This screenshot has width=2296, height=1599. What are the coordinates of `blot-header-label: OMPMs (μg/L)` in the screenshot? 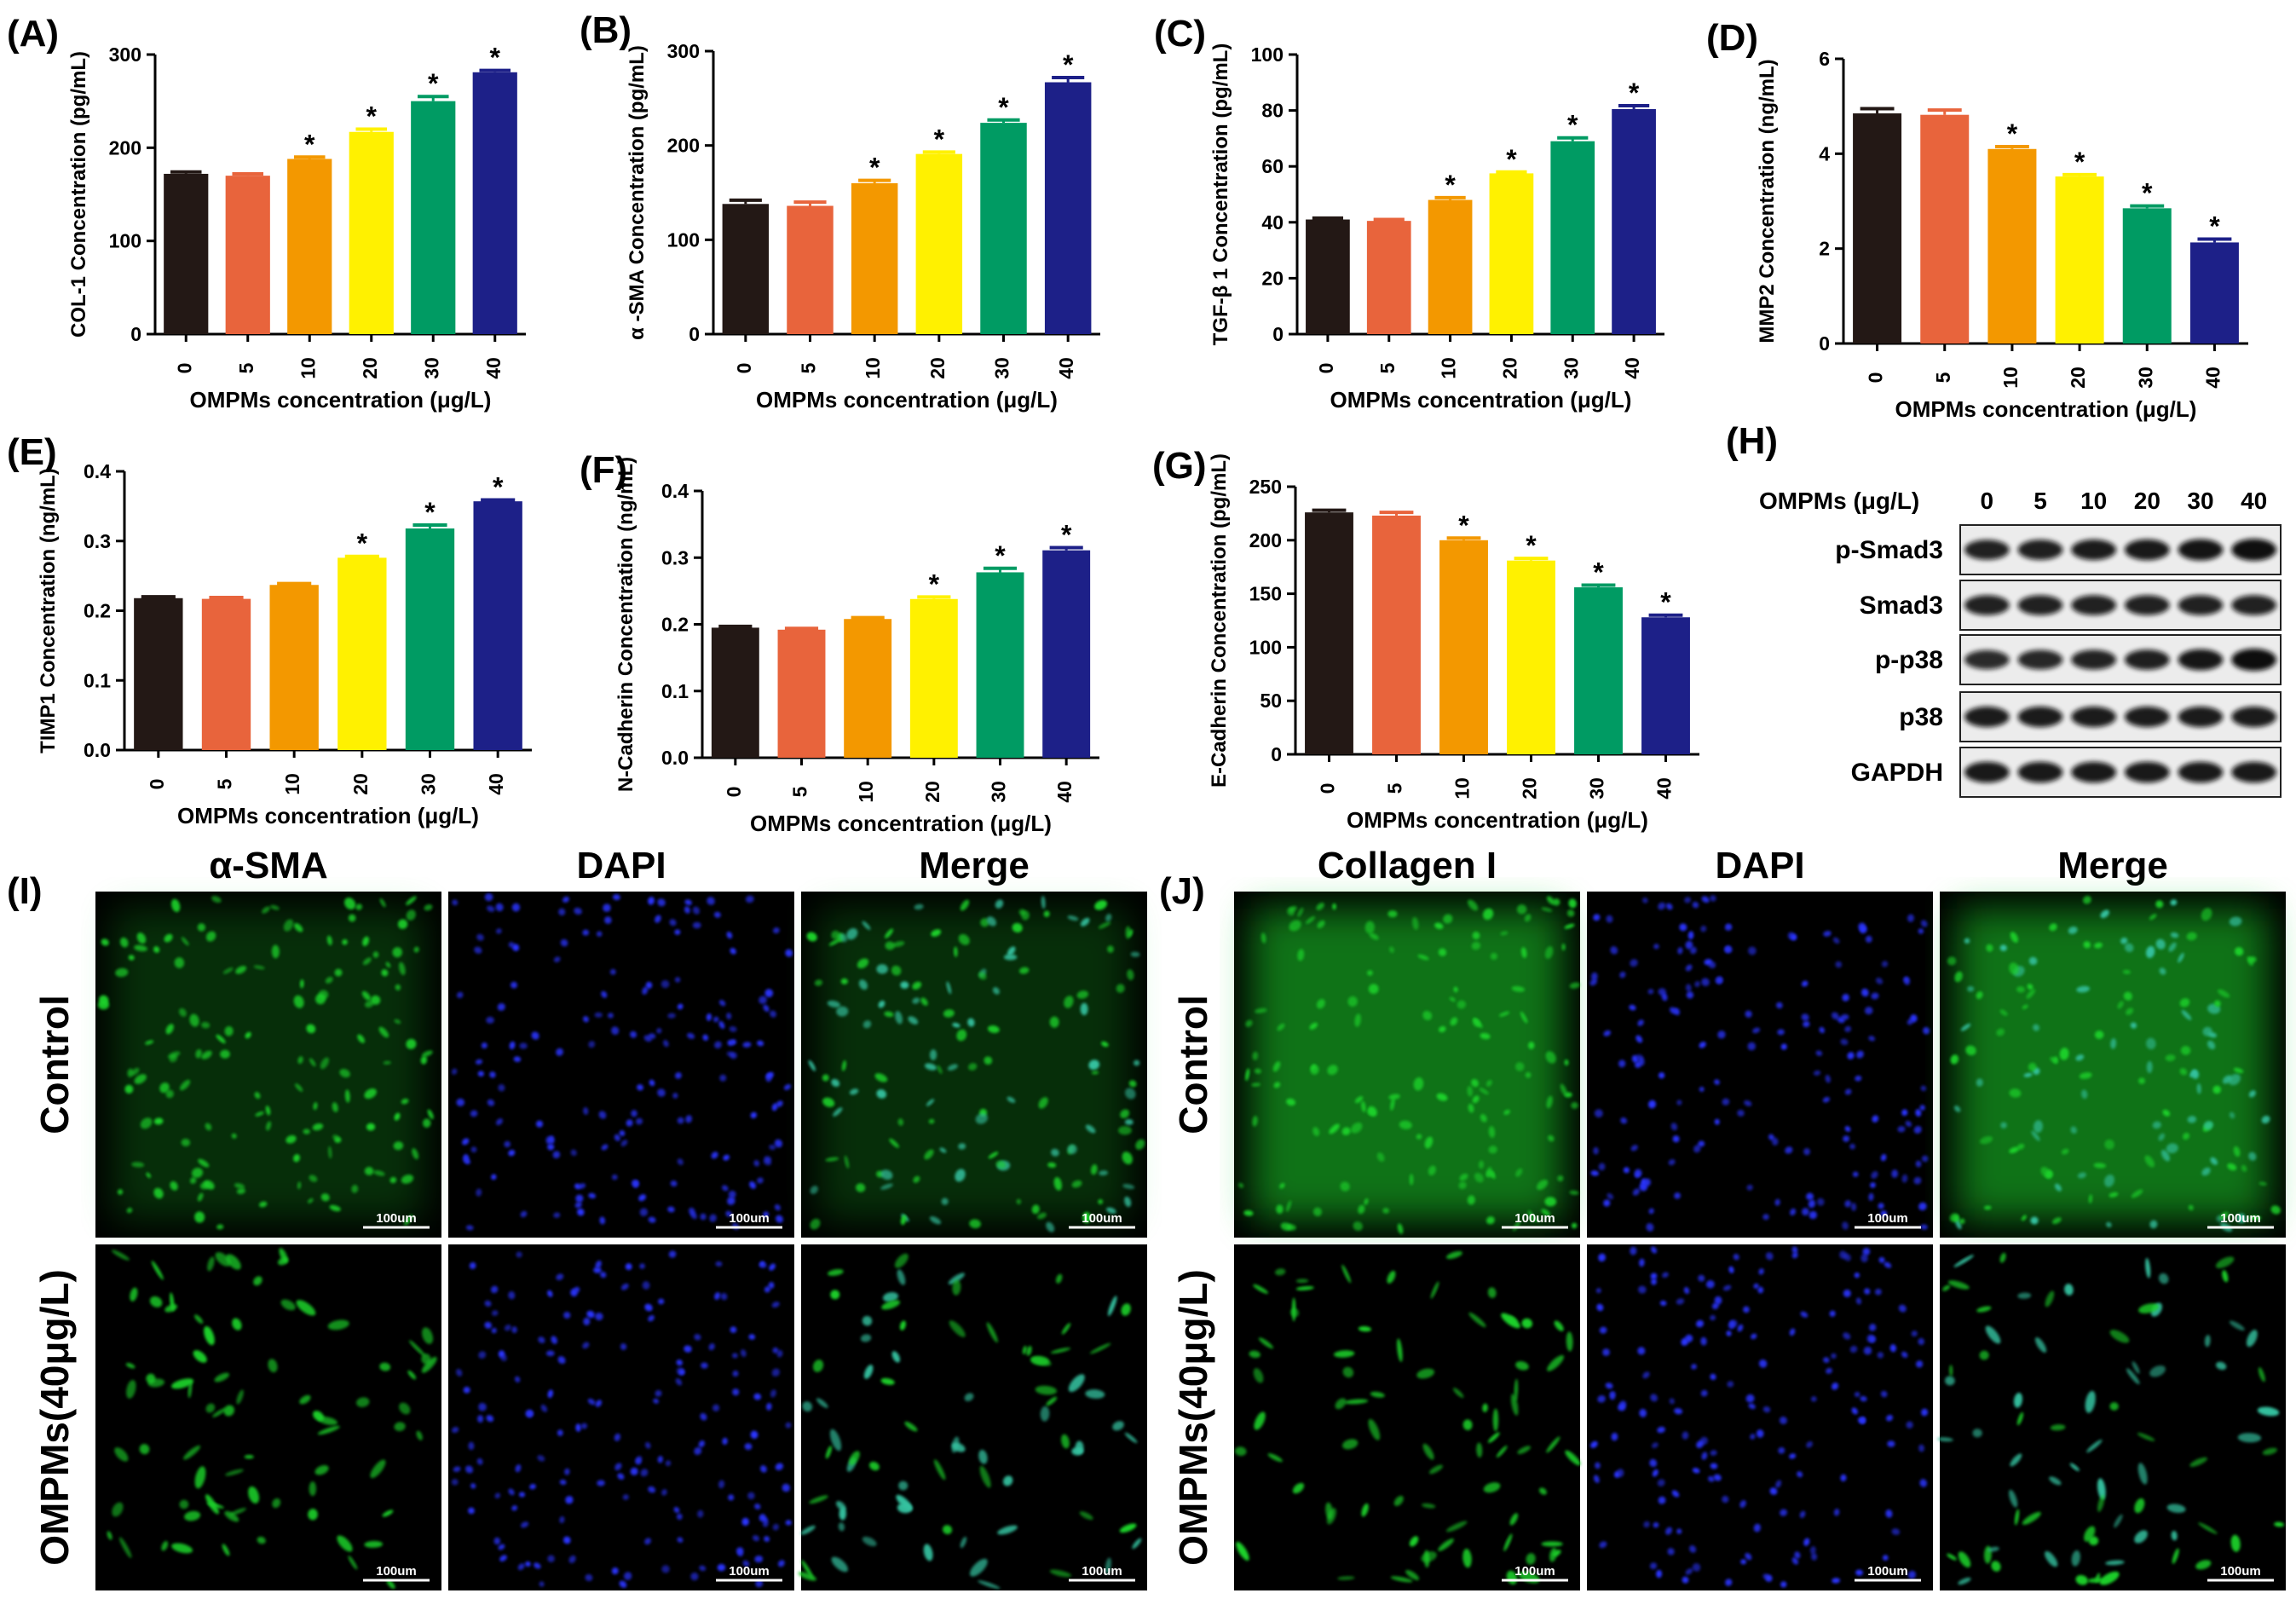 It's located at (1839, 501).